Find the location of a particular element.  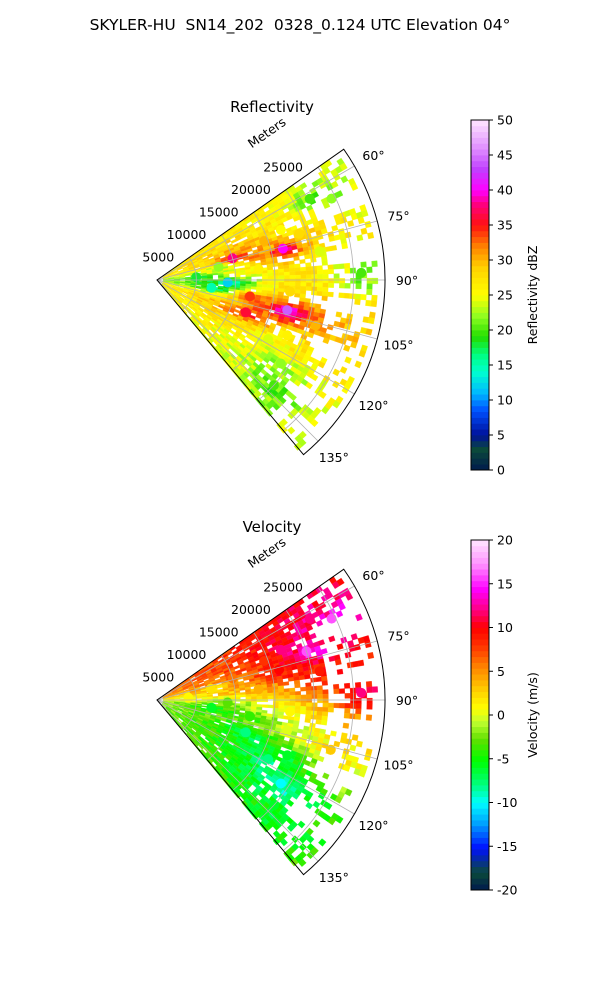

colorbar-tick-label: 10 is located at coordinates (505, 400).